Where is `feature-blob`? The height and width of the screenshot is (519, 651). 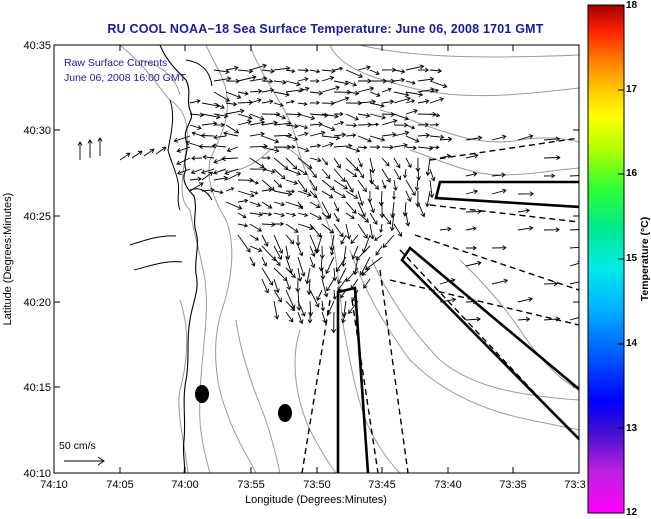 feature-blob is located at coordinates (202, 394).